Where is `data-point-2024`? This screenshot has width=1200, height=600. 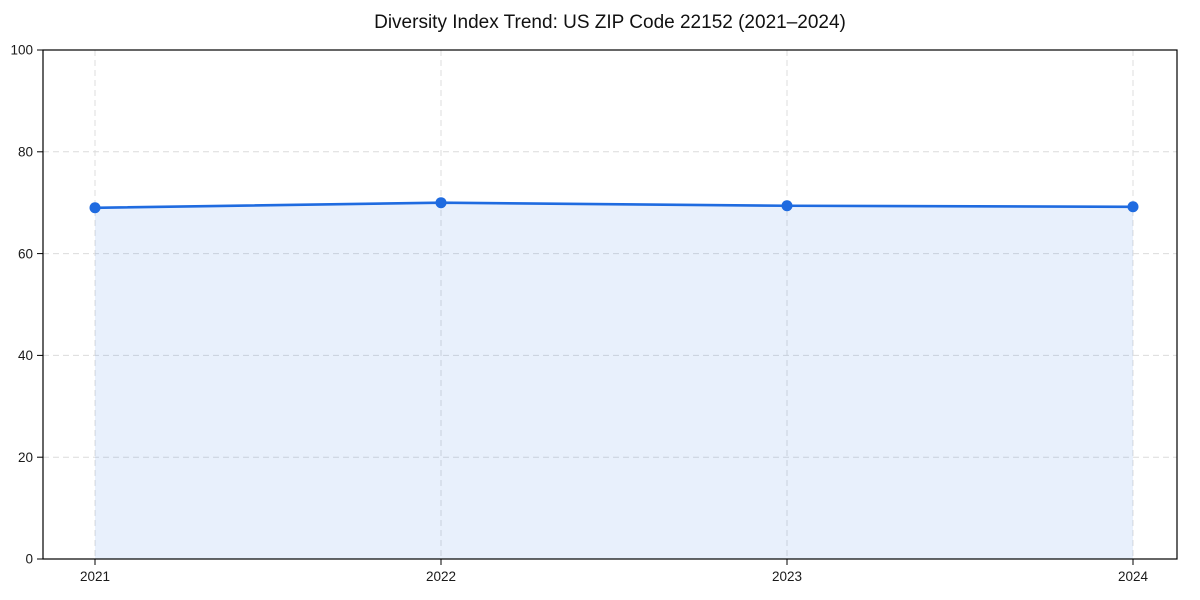 data-point-2024 is located at coordinates (1133, 207).